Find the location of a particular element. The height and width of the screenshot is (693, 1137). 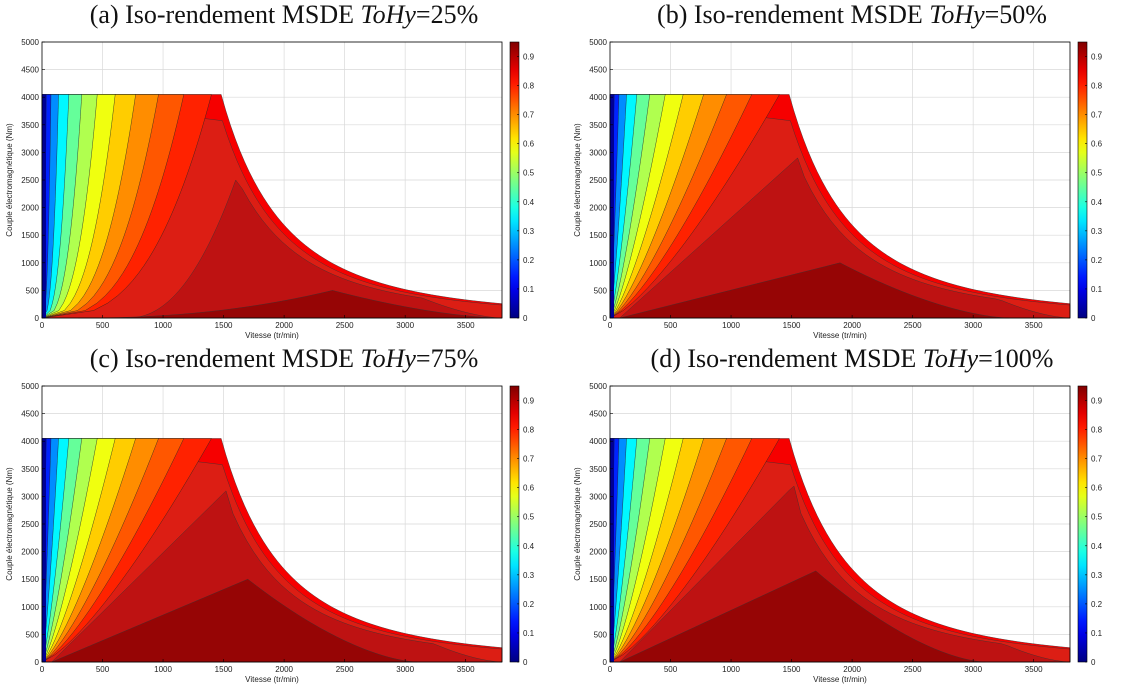

y-tick-label: 3500 is located at coordinates (598, 125).